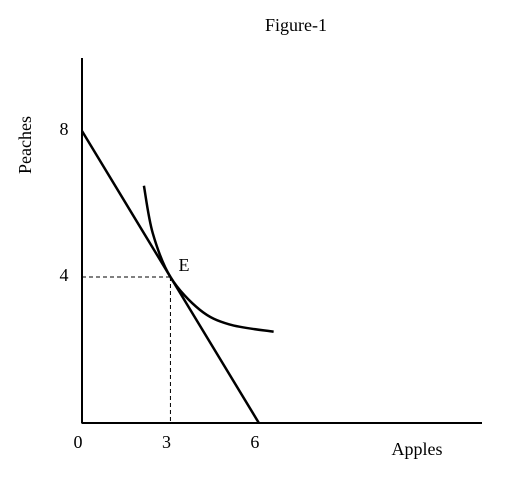 This screenshot has width=524, height=477. Describe the element at coordinates (64, 129) in the screenshot. I see `y-tick-label: 8` at that location.